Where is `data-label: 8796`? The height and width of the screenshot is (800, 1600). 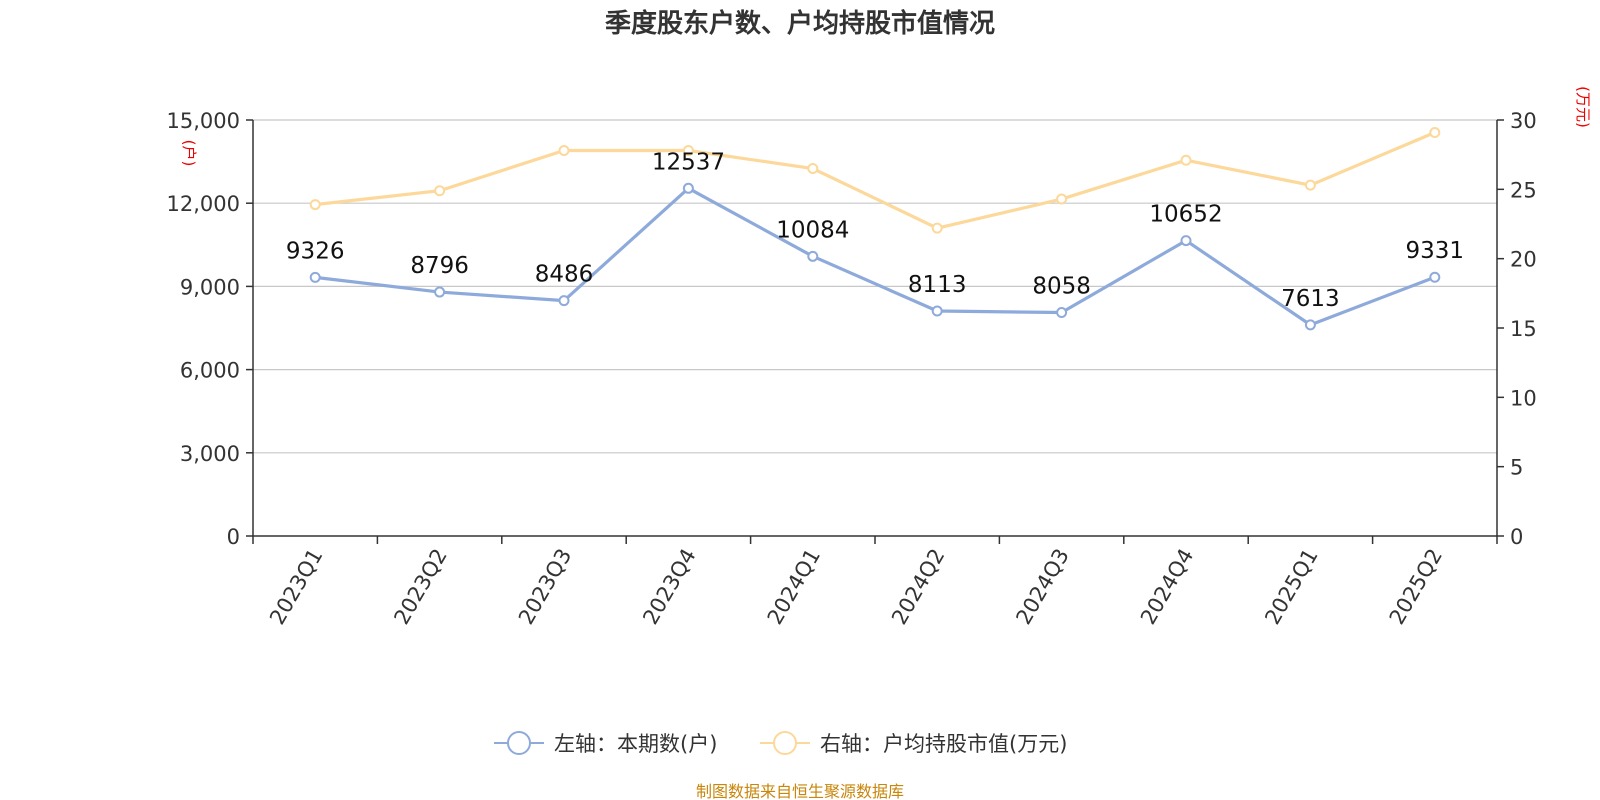 data-label: 8796 is located at coordinates (439, 266).